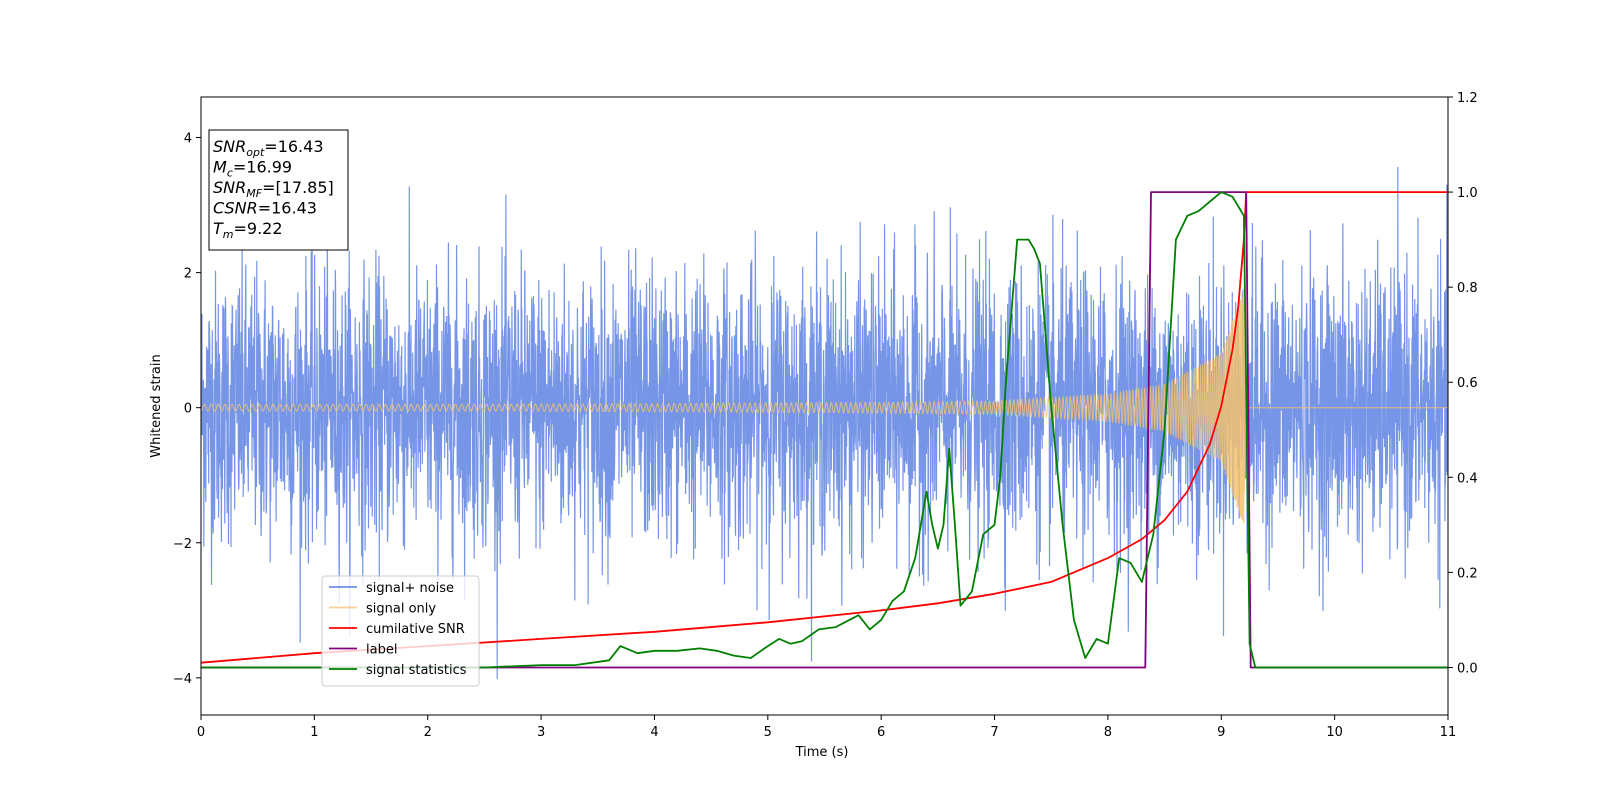 The width and height of the screenshot is (1600, 800). What do you see at coordinates (1448, 732) in the screenshot?
I see `x-tick-label: 11` at bounding box center [1448, 732].